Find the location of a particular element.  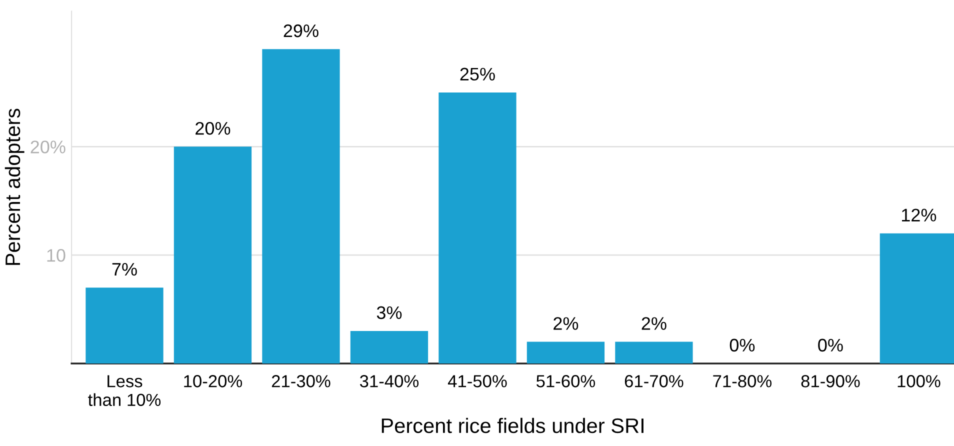

x-tick-label: 81-90% is located at coordinates (830, 381).